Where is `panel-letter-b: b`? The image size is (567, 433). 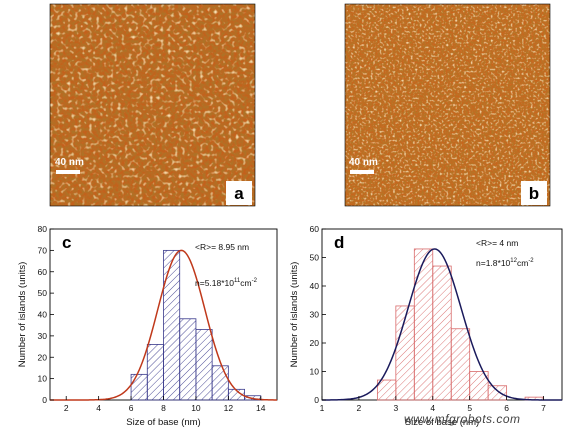 panel-letter-b: b is located at coordinates (534, 193).